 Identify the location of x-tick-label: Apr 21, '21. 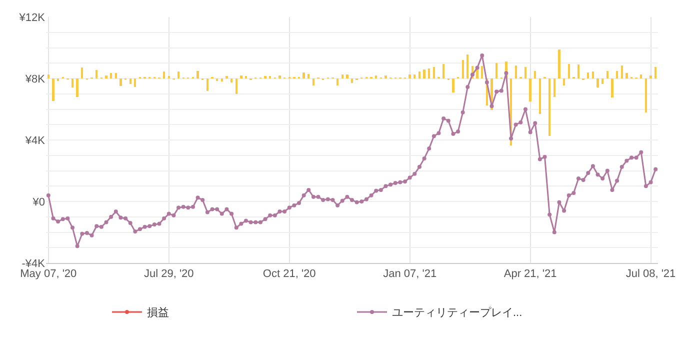
(530, 274).